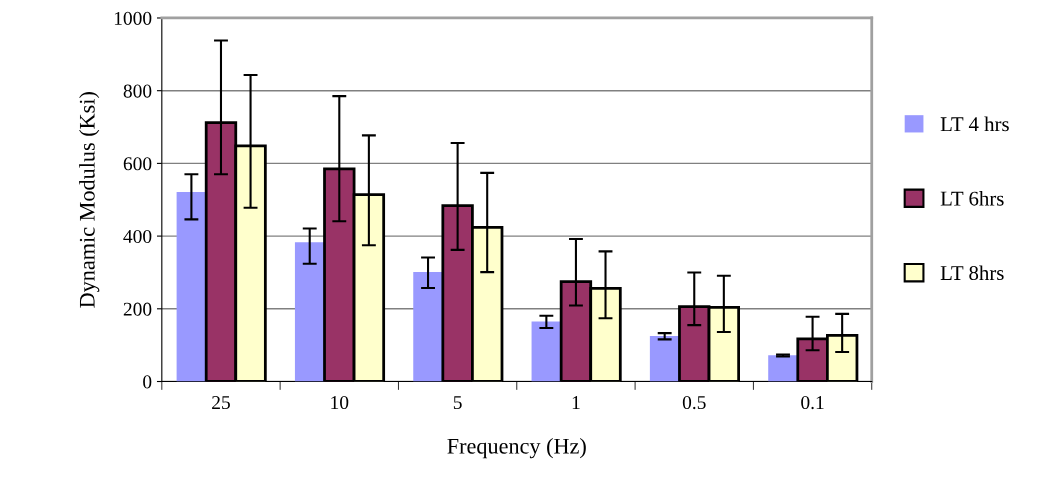 The width and height of the screenshot is (1044, 486). What do you see at coordinates (974, 124) in the screenshot?
I see `legend-label: LT 4 hrs` at bounding box center [974, 124].